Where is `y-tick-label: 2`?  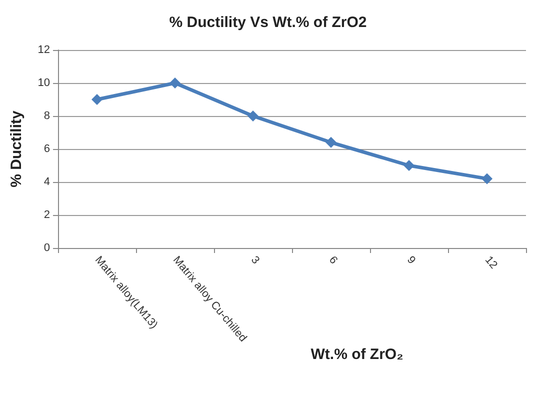
y-tick-label: 2 is located at coordinates (47, 215).